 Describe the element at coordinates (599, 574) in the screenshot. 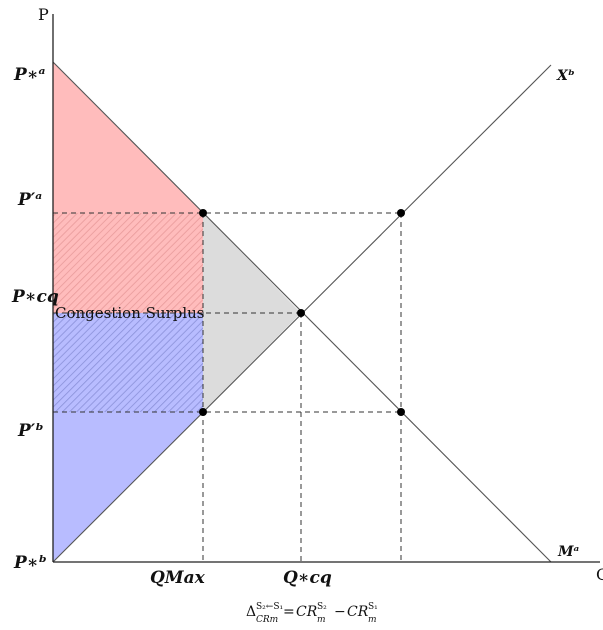

I see `x-axis-label: Q` at that location.